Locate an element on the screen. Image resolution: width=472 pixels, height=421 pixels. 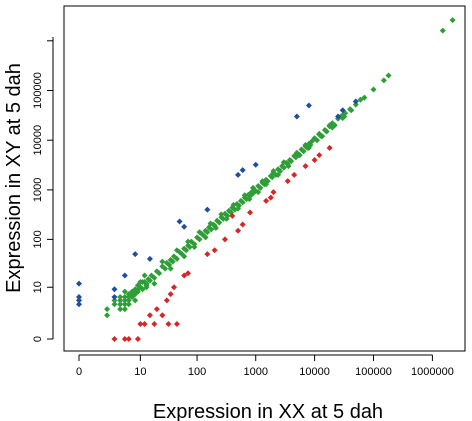
y-tick-label: 0 is located at coordinates (38, 339).